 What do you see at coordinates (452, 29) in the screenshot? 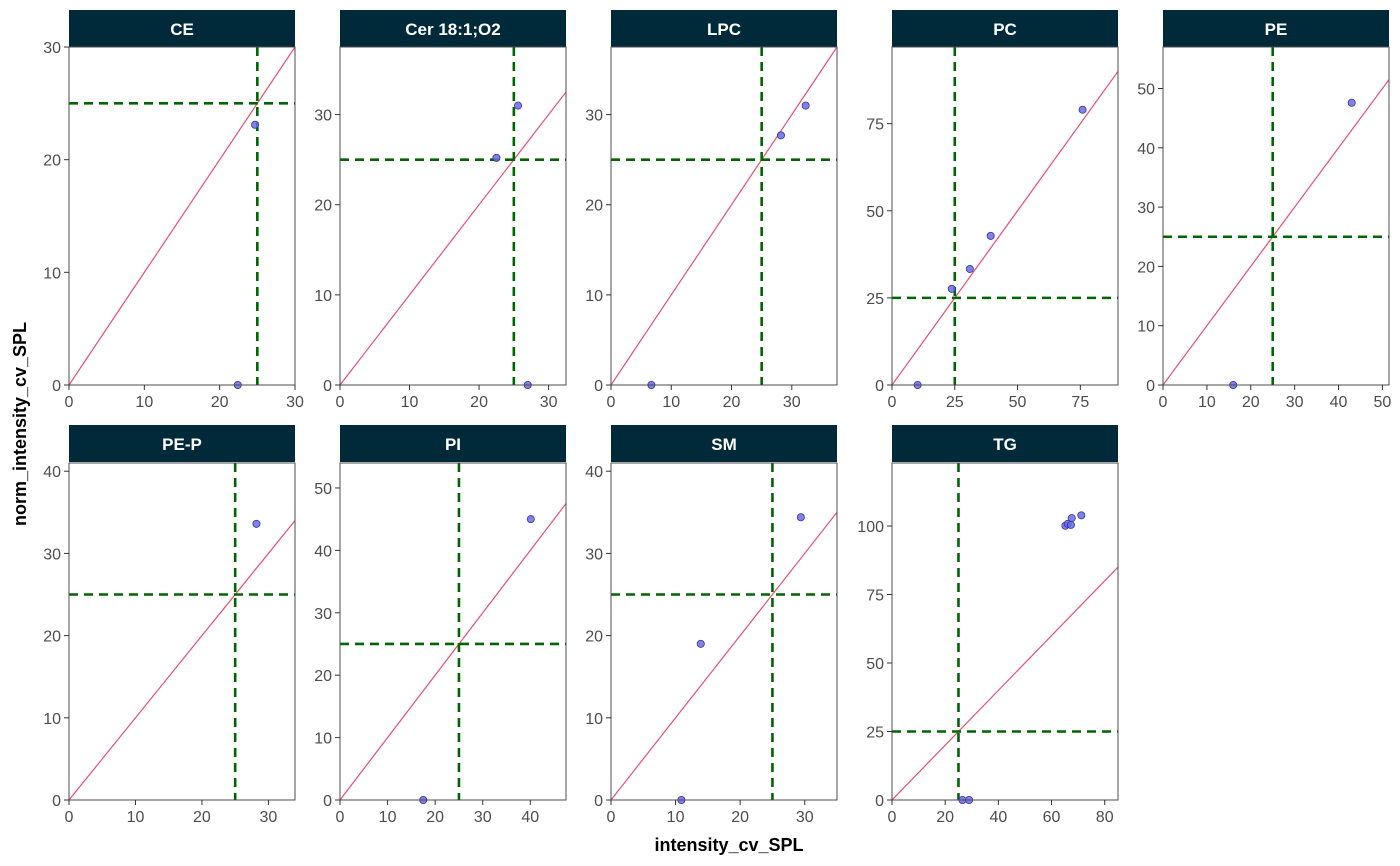
I see `facet-title: Cer 18:1;O2` at bounding box center [452, 29].